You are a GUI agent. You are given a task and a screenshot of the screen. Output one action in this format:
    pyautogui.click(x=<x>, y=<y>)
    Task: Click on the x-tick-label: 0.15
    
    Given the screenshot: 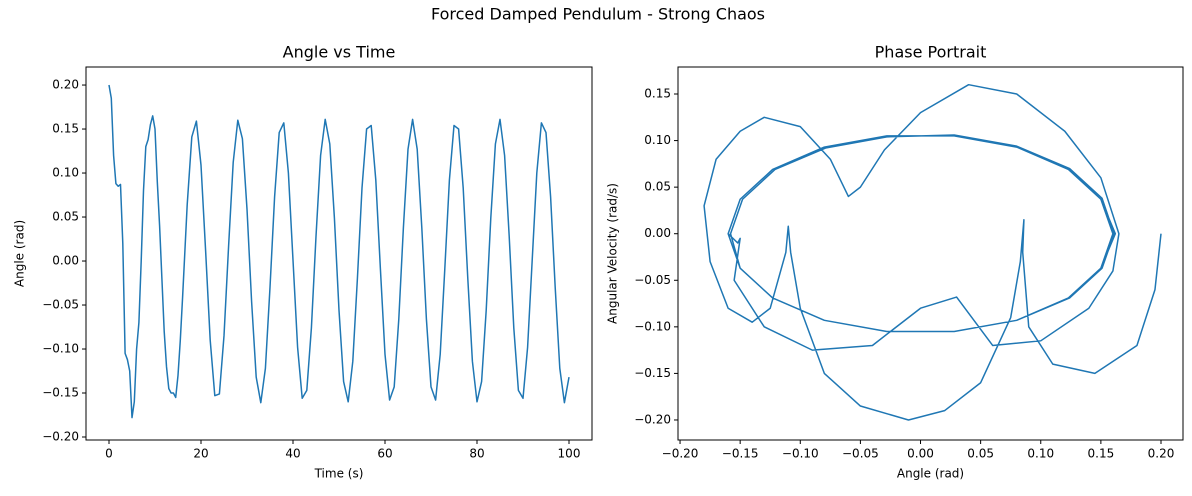 What is the action you would take?
    pyautogui.click(x=1101, y=454)
    